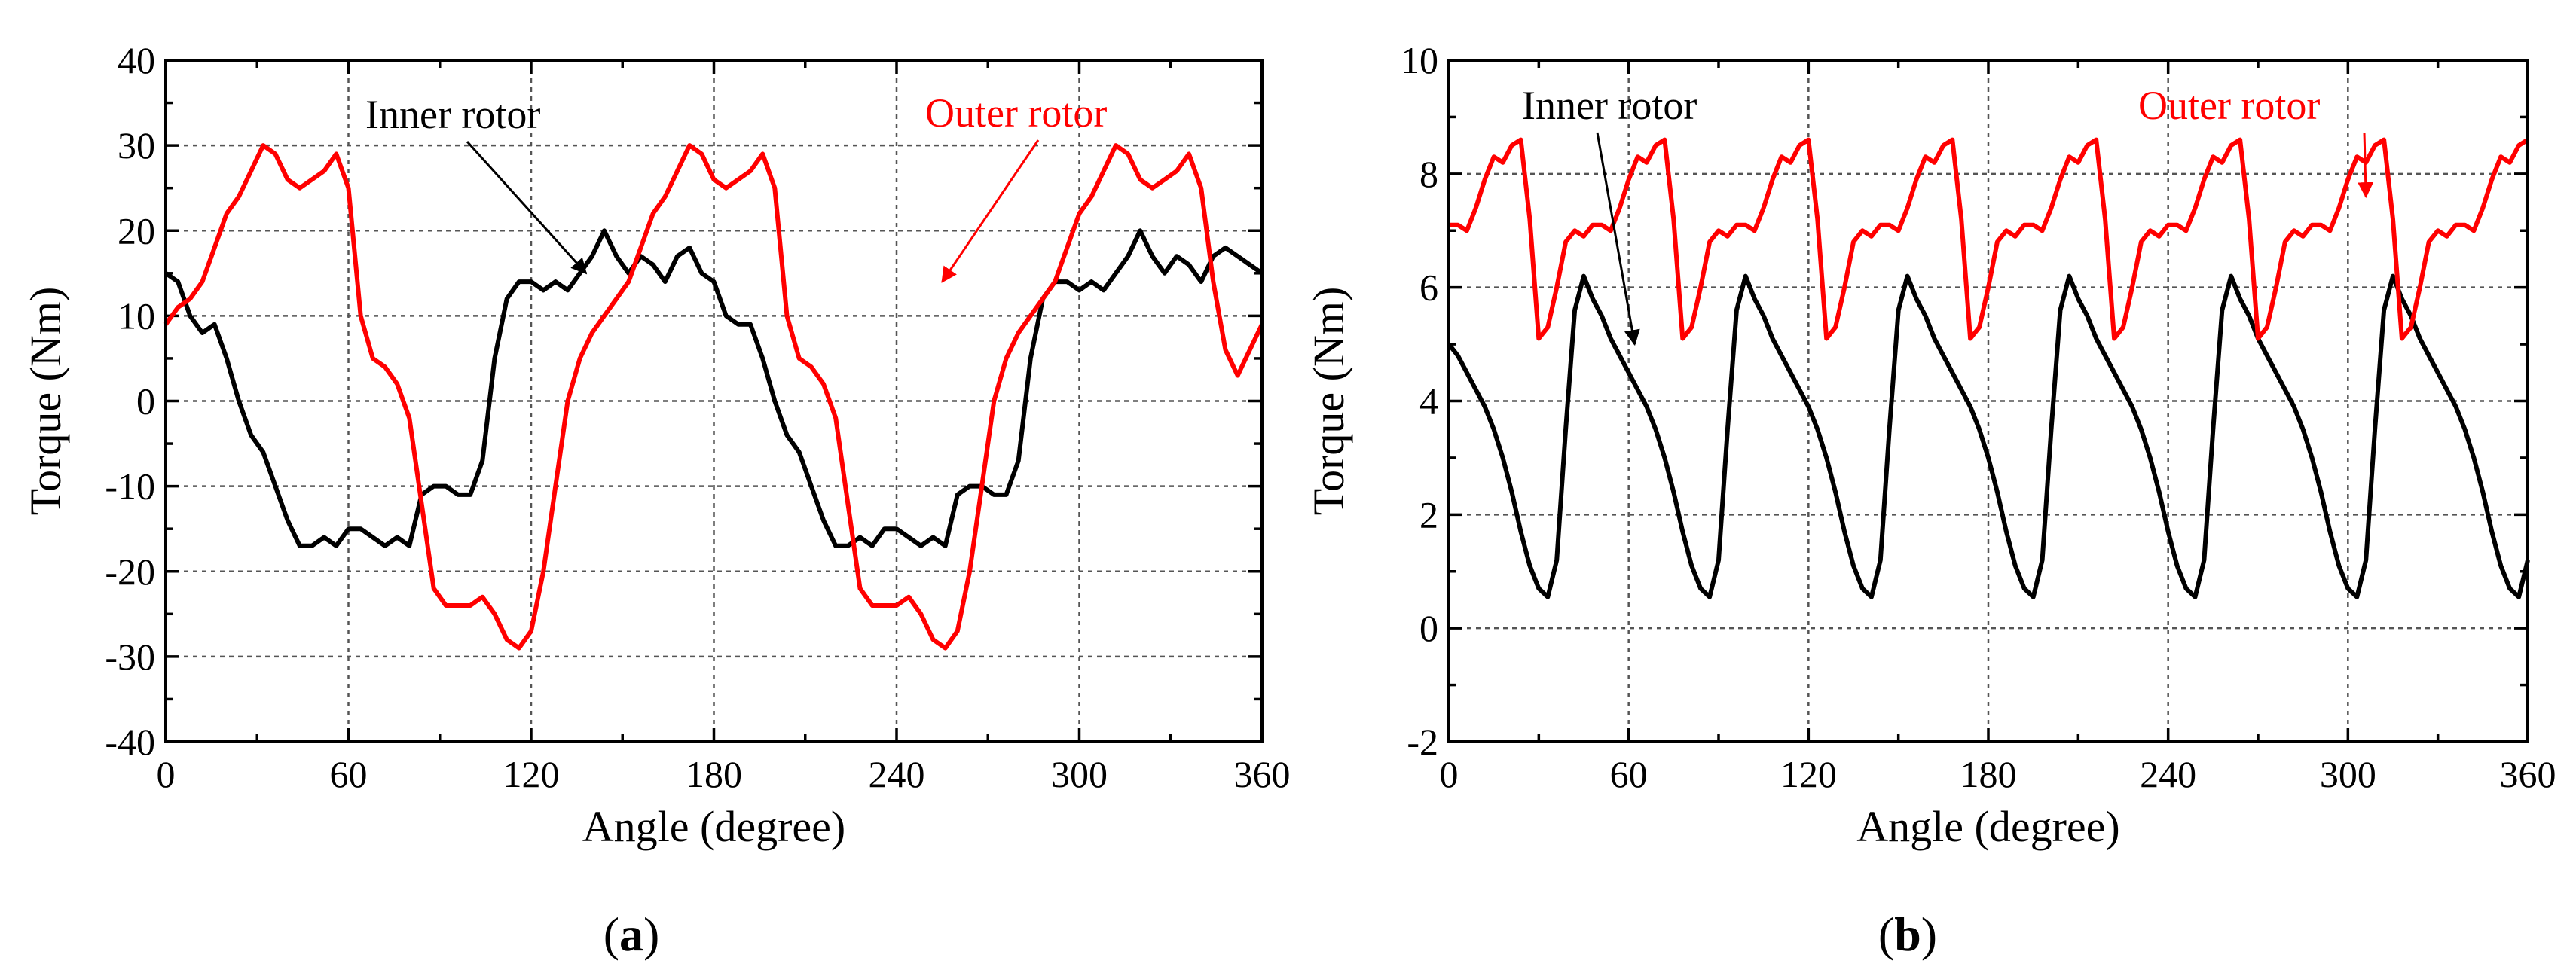 This screenshot has width=2576, height=973. What do you see at coordinates (136, 145) in the screenshot?
I see `y-tick-label: 30` at bounding box center [136, 145].